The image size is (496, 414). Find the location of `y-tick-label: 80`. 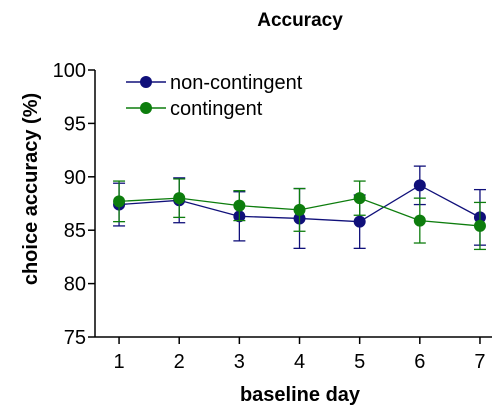

y-tick-label: 80 is located at coordinates (75, 285).